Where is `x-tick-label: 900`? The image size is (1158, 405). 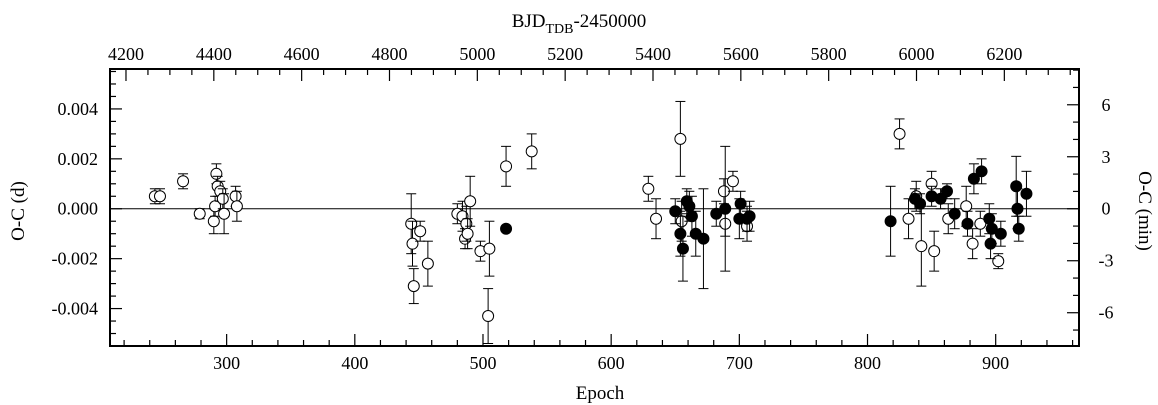 x-tick-label: 900 is located at coordinates (995, 363).